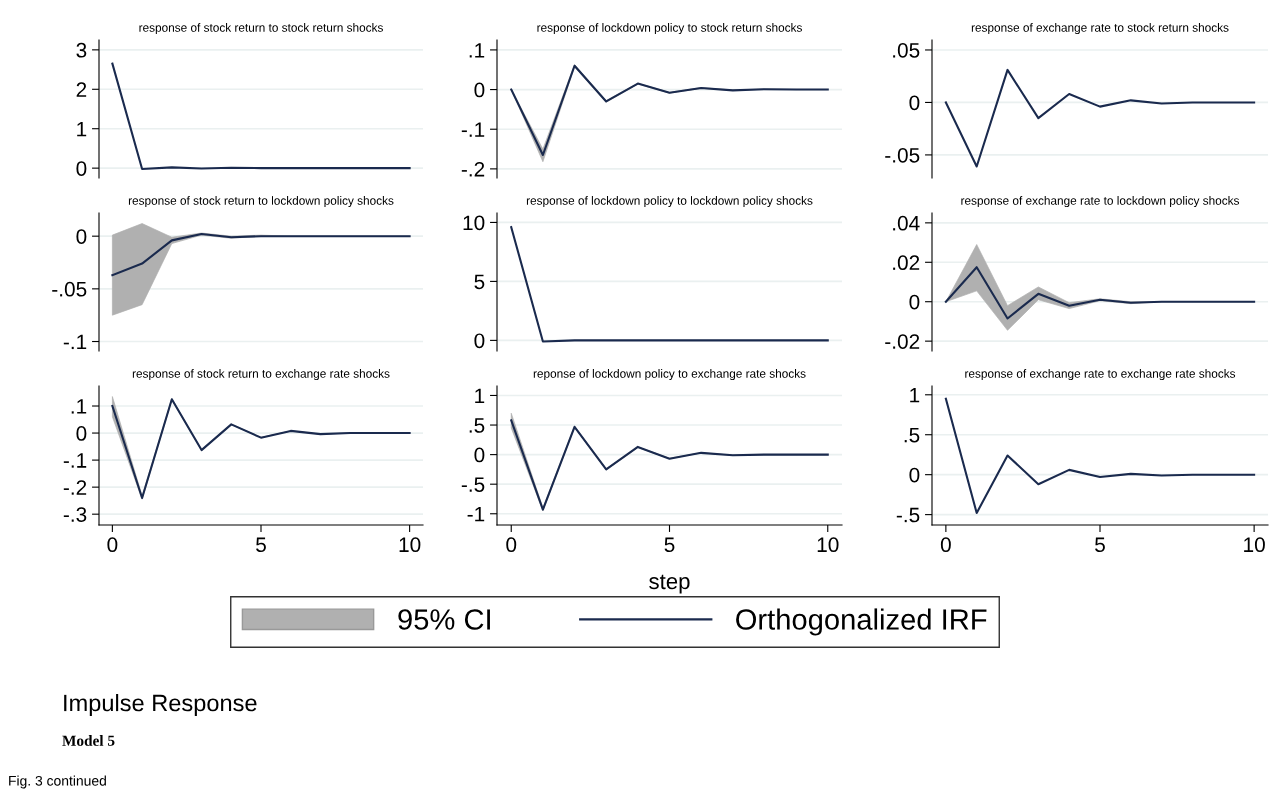  I want to click on text: 95% CI, so click(444, 619).